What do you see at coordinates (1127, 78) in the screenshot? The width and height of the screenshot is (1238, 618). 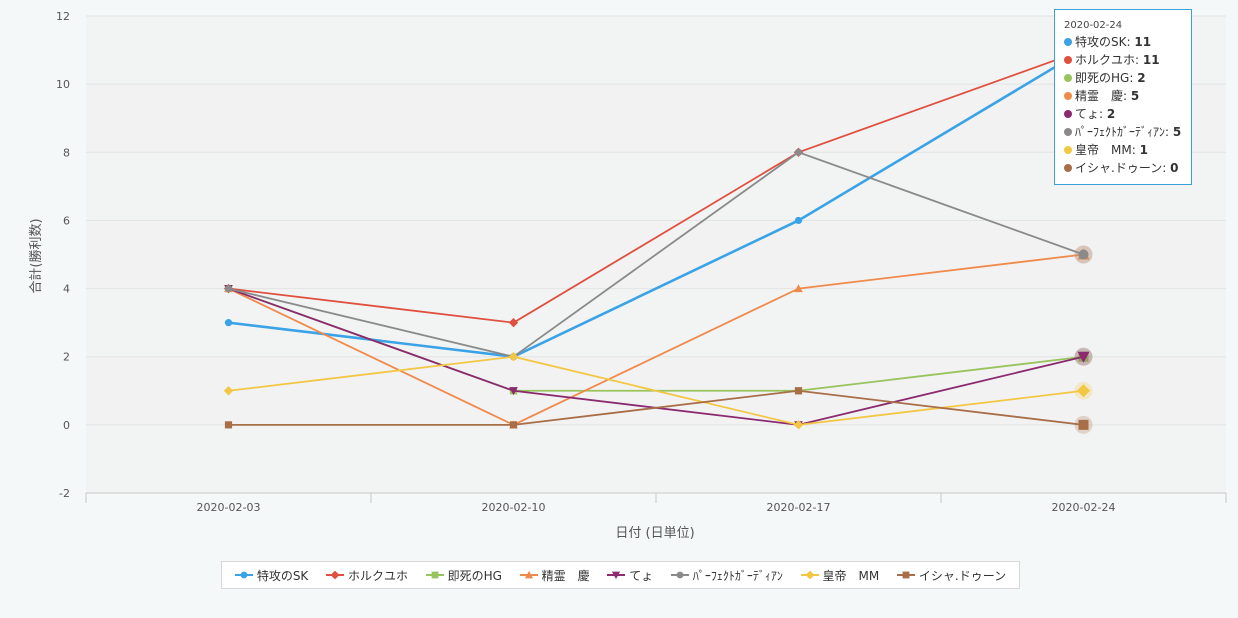 I see `tooltip-row: 即死のHG: 2` at bounding box center [1127, 78].